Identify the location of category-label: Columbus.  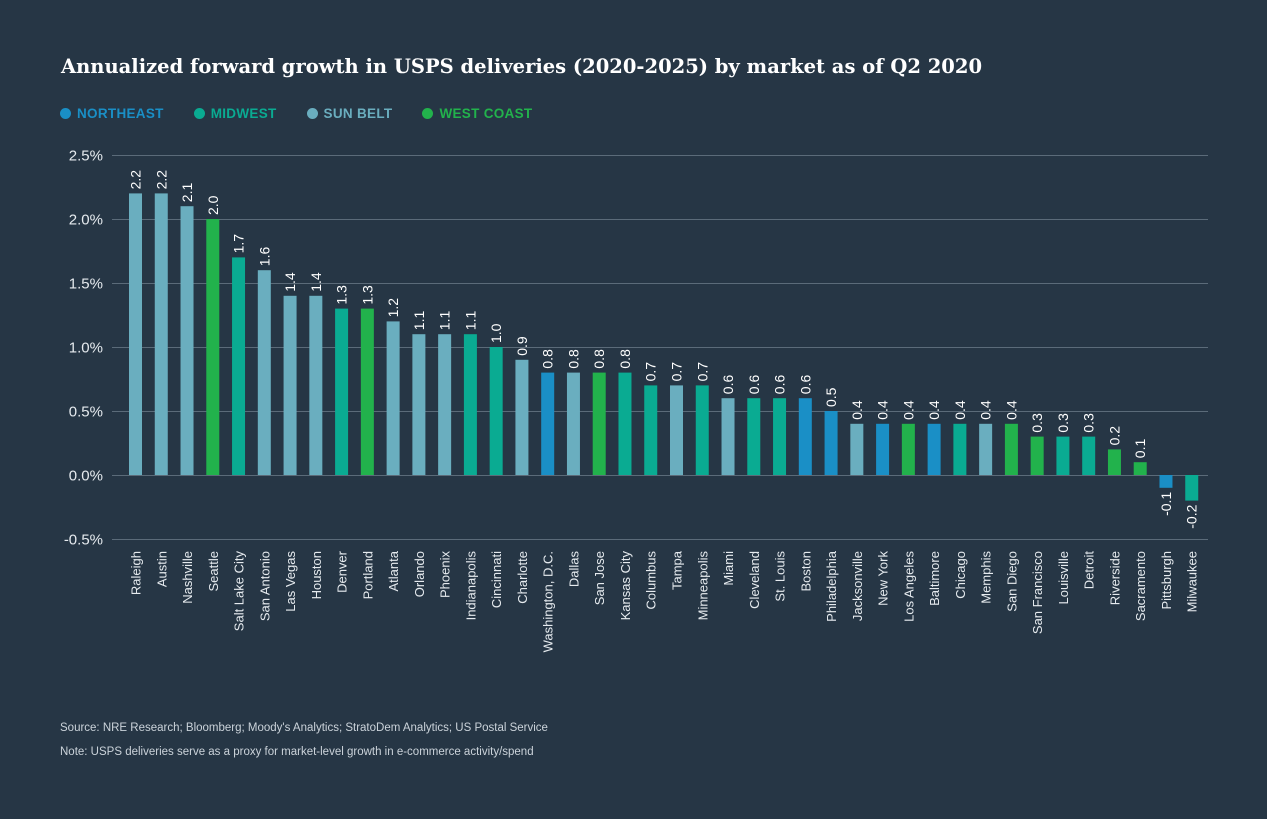
(651, 580).